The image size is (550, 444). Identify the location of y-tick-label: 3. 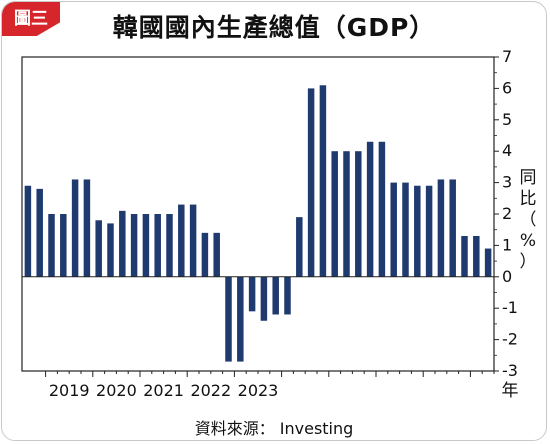
(507, 182).